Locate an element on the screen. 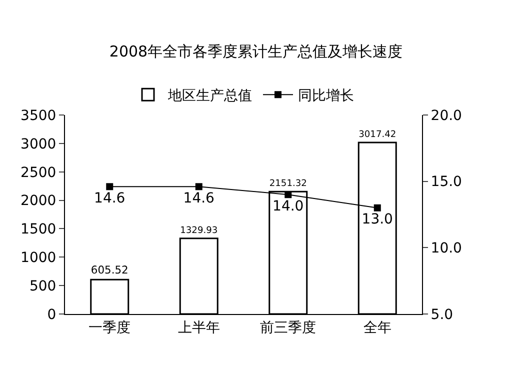 This screenshot has width=512, height=384. data-label: 605.52 is located at coordinates (109, 270).